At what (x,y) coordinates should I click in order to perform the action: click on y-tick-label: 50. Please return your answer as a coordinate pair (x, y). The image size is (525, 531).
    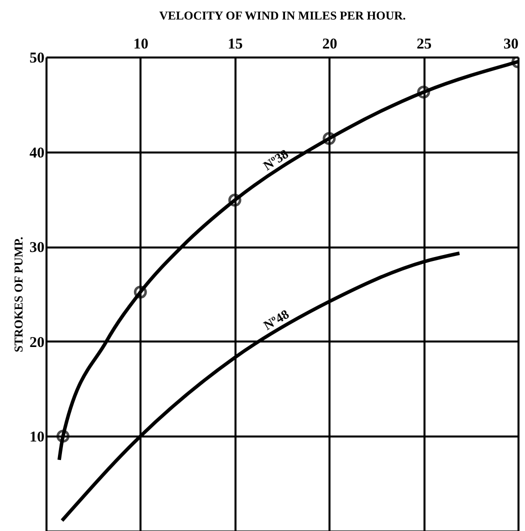
    Looking at the image, I should click on (37, 58).